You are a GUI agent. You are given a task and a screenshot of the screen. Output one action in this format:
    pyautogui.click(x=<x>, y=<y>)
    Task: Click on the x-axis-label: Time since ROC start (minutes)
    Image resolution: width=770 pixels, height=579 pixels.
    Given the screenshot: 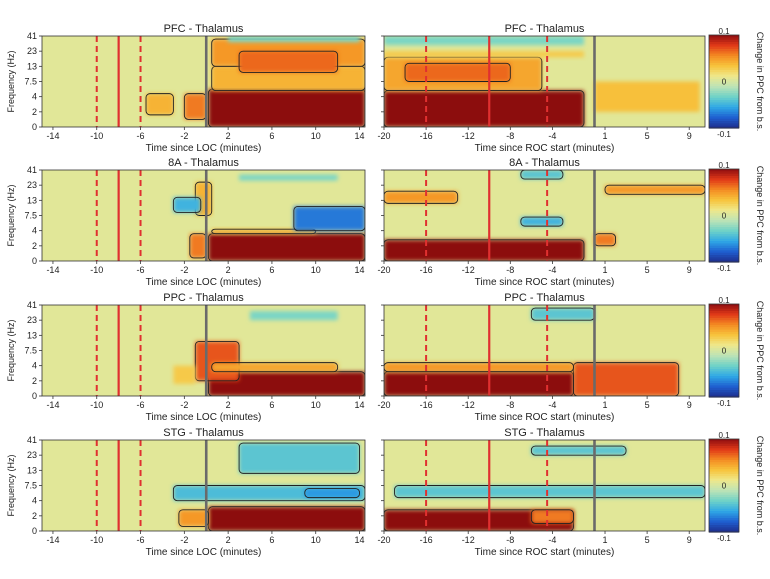 What is the action you would take?
    pyautogui.click(x=545, y=148)
    